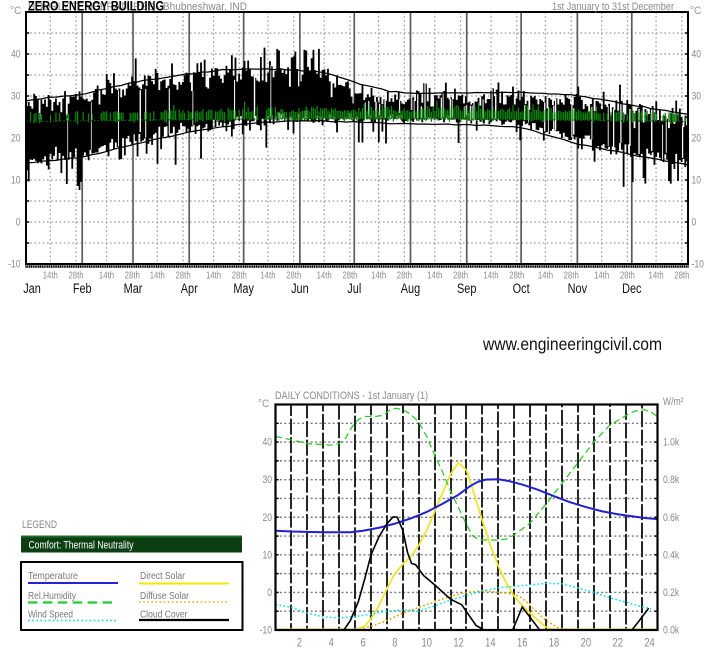 The image size is (709, 666). Describe the element at coordinates (466, 288) in the screenshot. I see `svg-text: Sep` at that location.